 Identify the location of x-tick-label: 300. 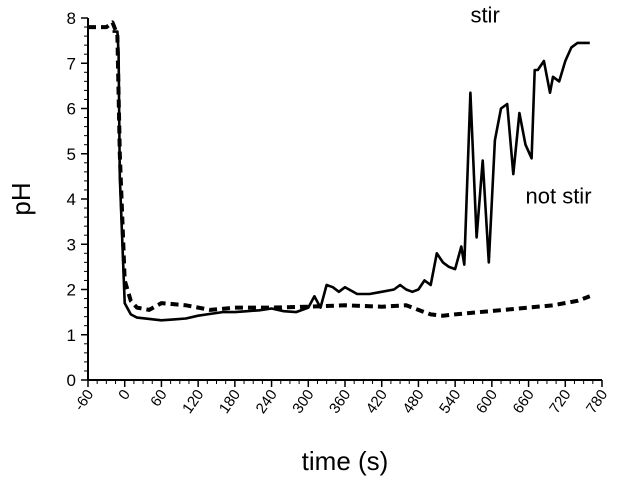
(303, 402).